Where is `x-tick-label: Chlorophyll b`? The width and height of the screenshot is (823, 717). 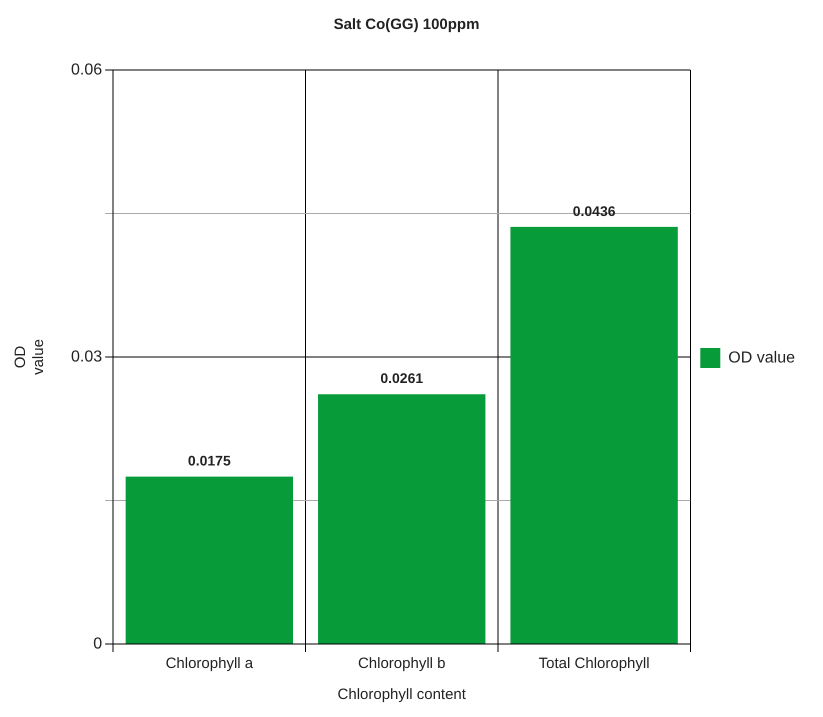 x-tick-label: Chlorophyll b is located at coordinates (402, 663).